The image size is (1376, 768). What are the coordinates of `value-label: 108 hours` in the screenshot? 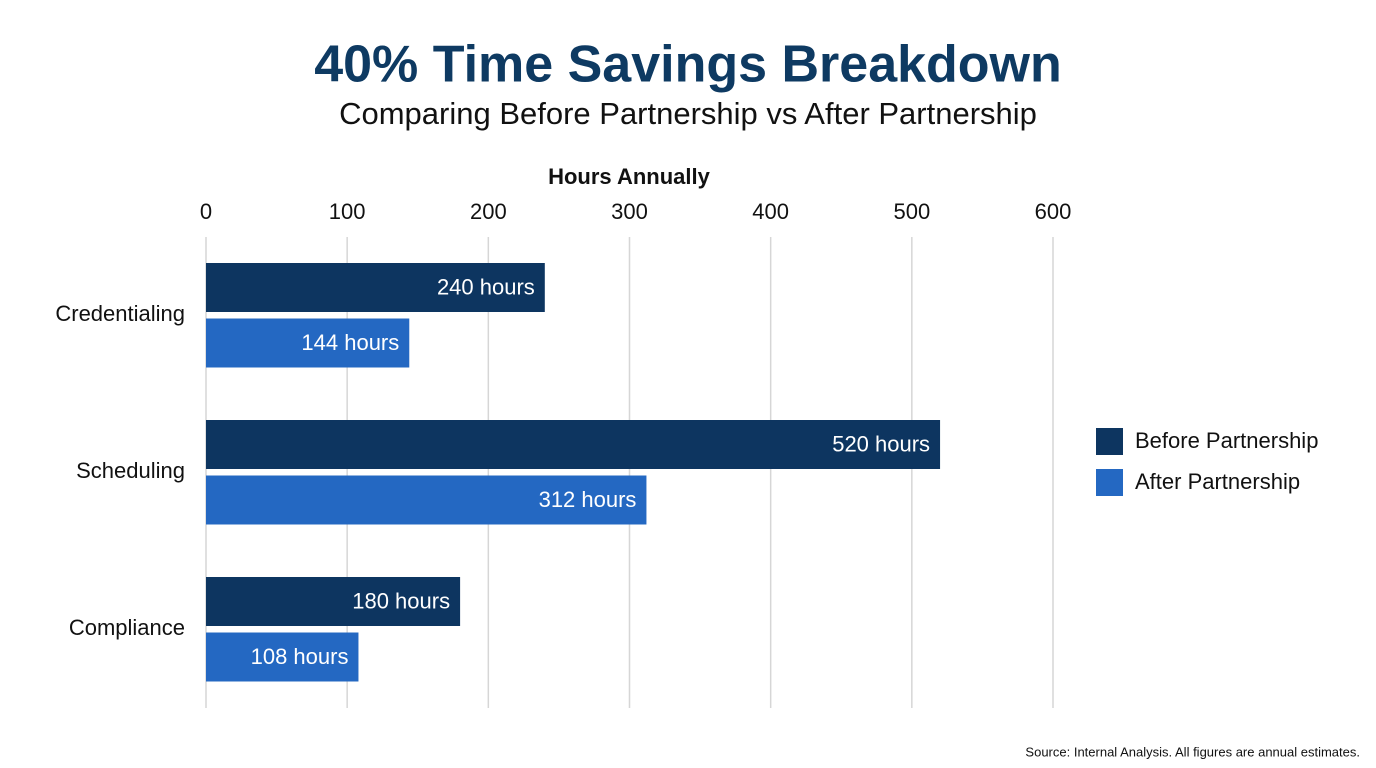 It's located at (300, 656).